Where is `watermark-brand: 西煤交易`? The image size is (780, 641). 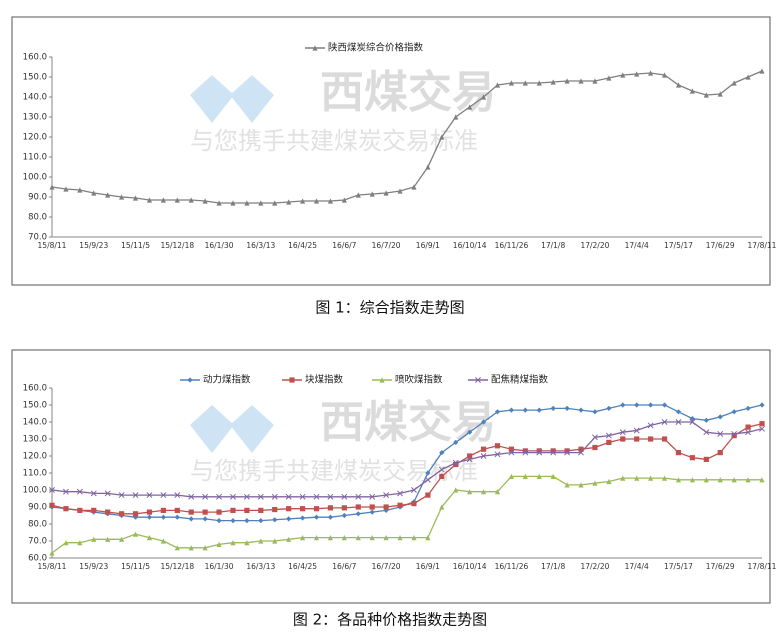 watermark-brand: 西煤交易 is located at coordinates (408, 422).